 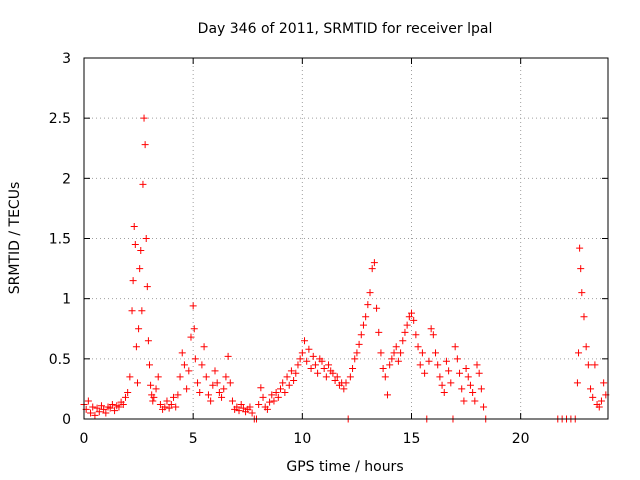 I want to click on y-tick-label: 0.5, so click(x=60, y=360).